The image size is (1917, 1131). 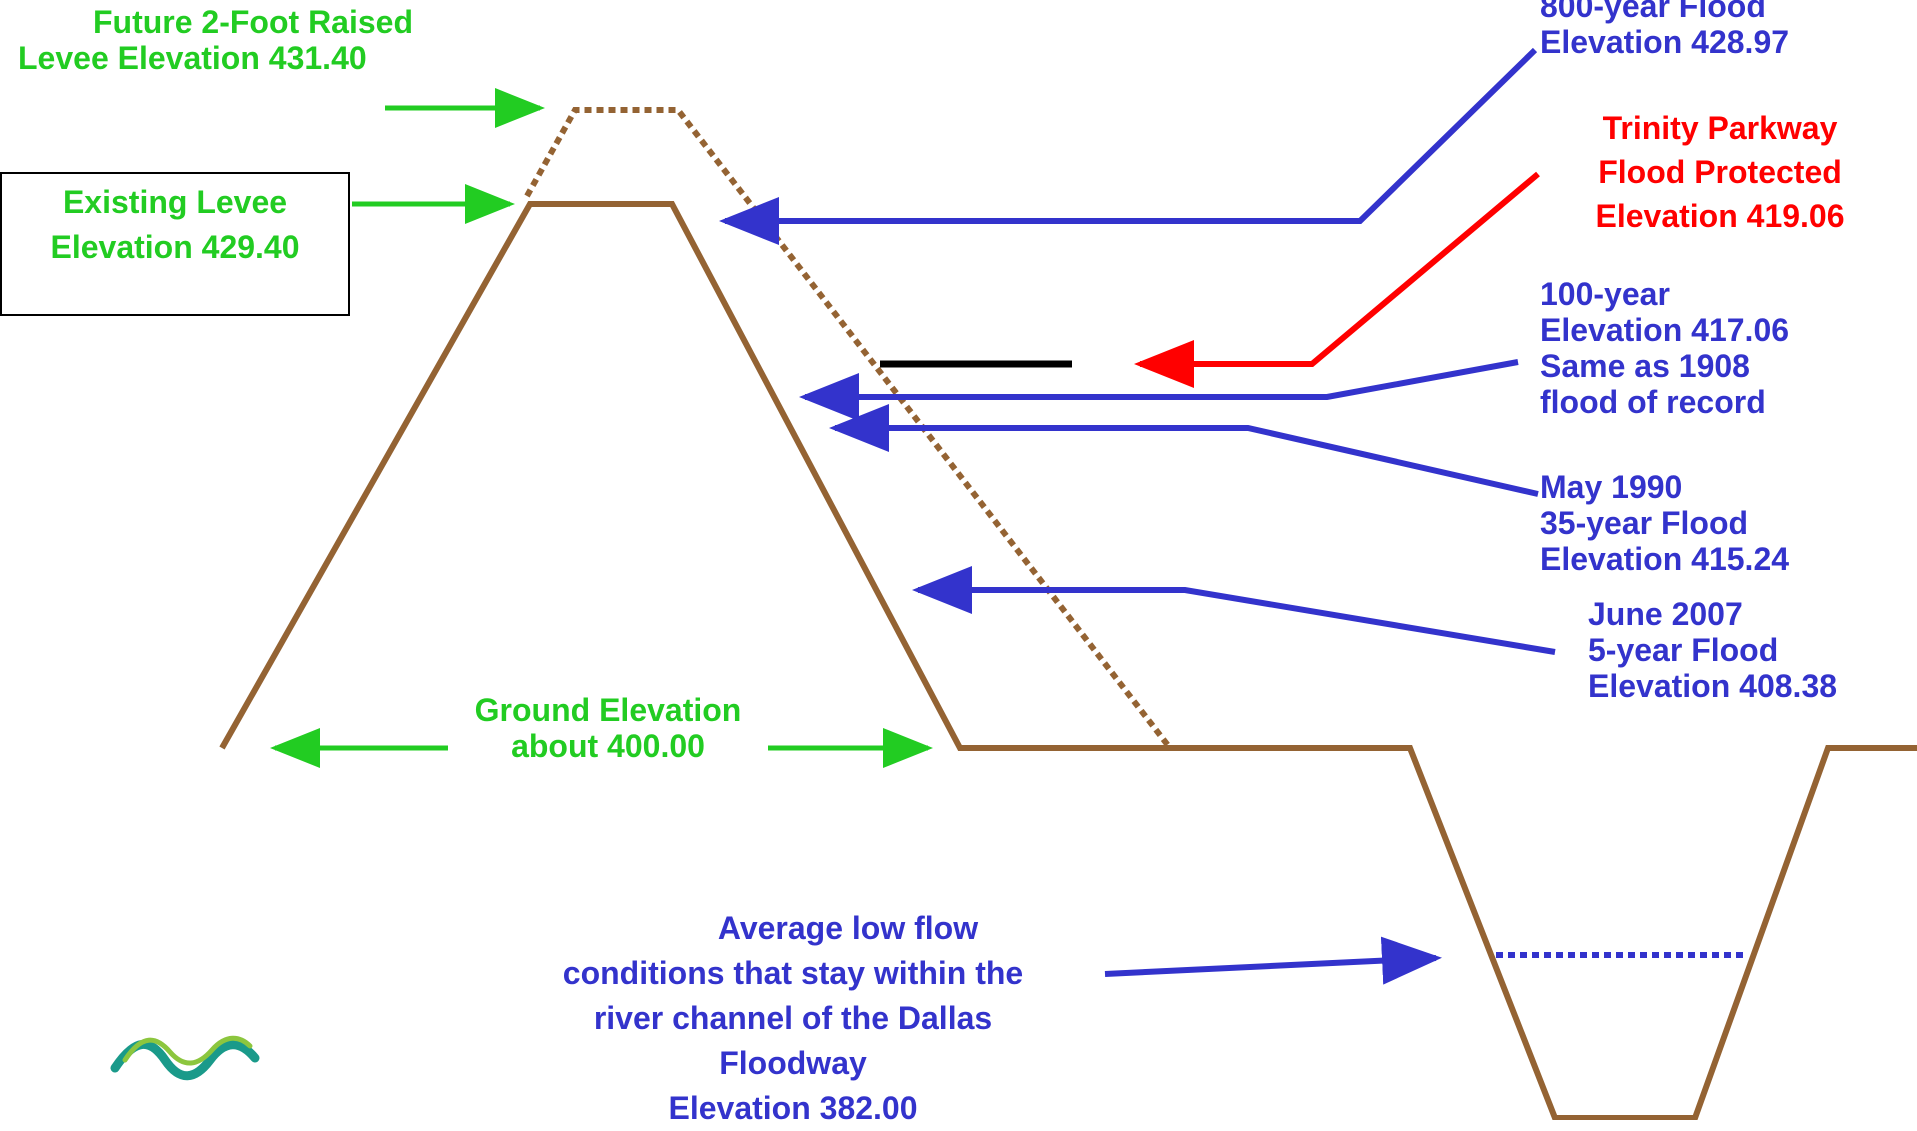 I want to click on existing-levee-label-box: Existing Levee Elevation 429.40, so click(x=175, y=244).